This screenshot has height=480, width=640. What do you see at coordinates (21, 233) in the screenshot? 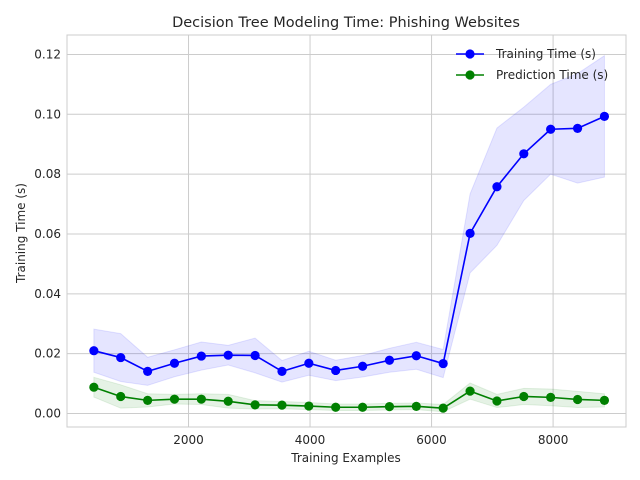
I see `y-axis-label: Training Time (s)` at bounding box center [21, 233].